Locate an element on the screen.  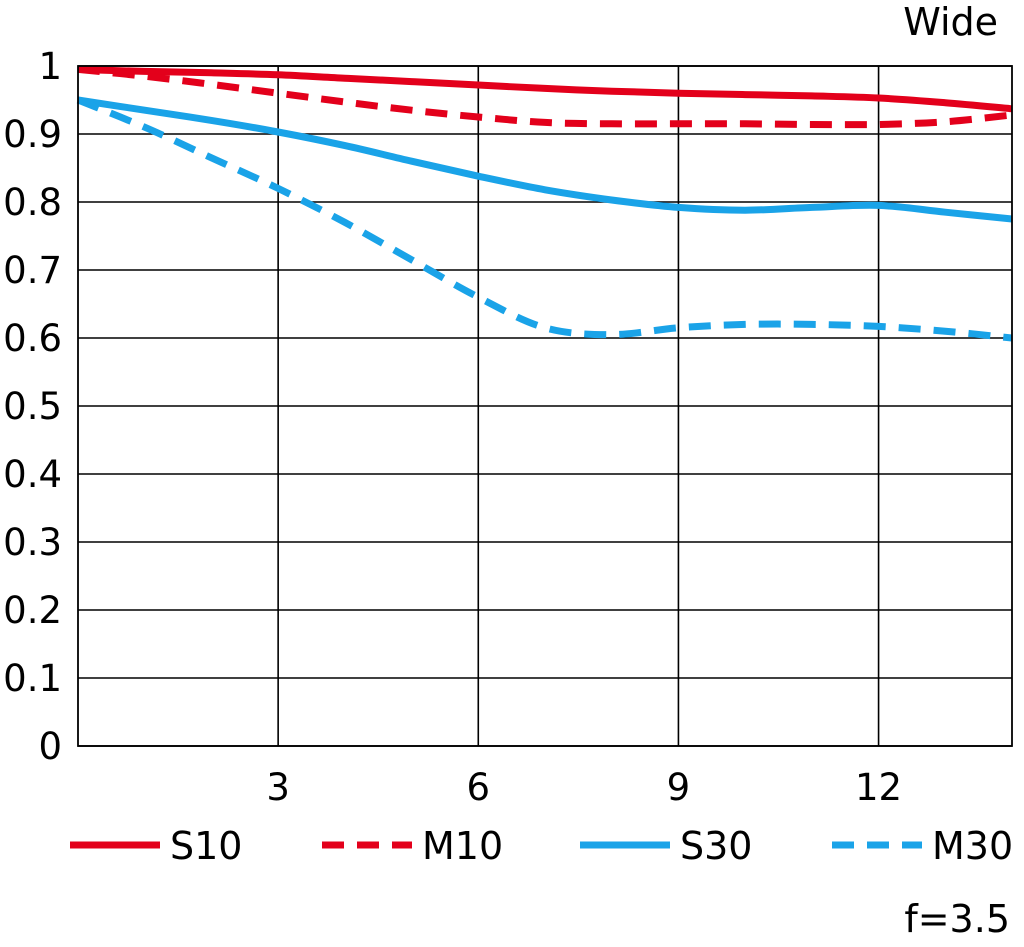
series-line-s10 is located at coordinates (545, 89).